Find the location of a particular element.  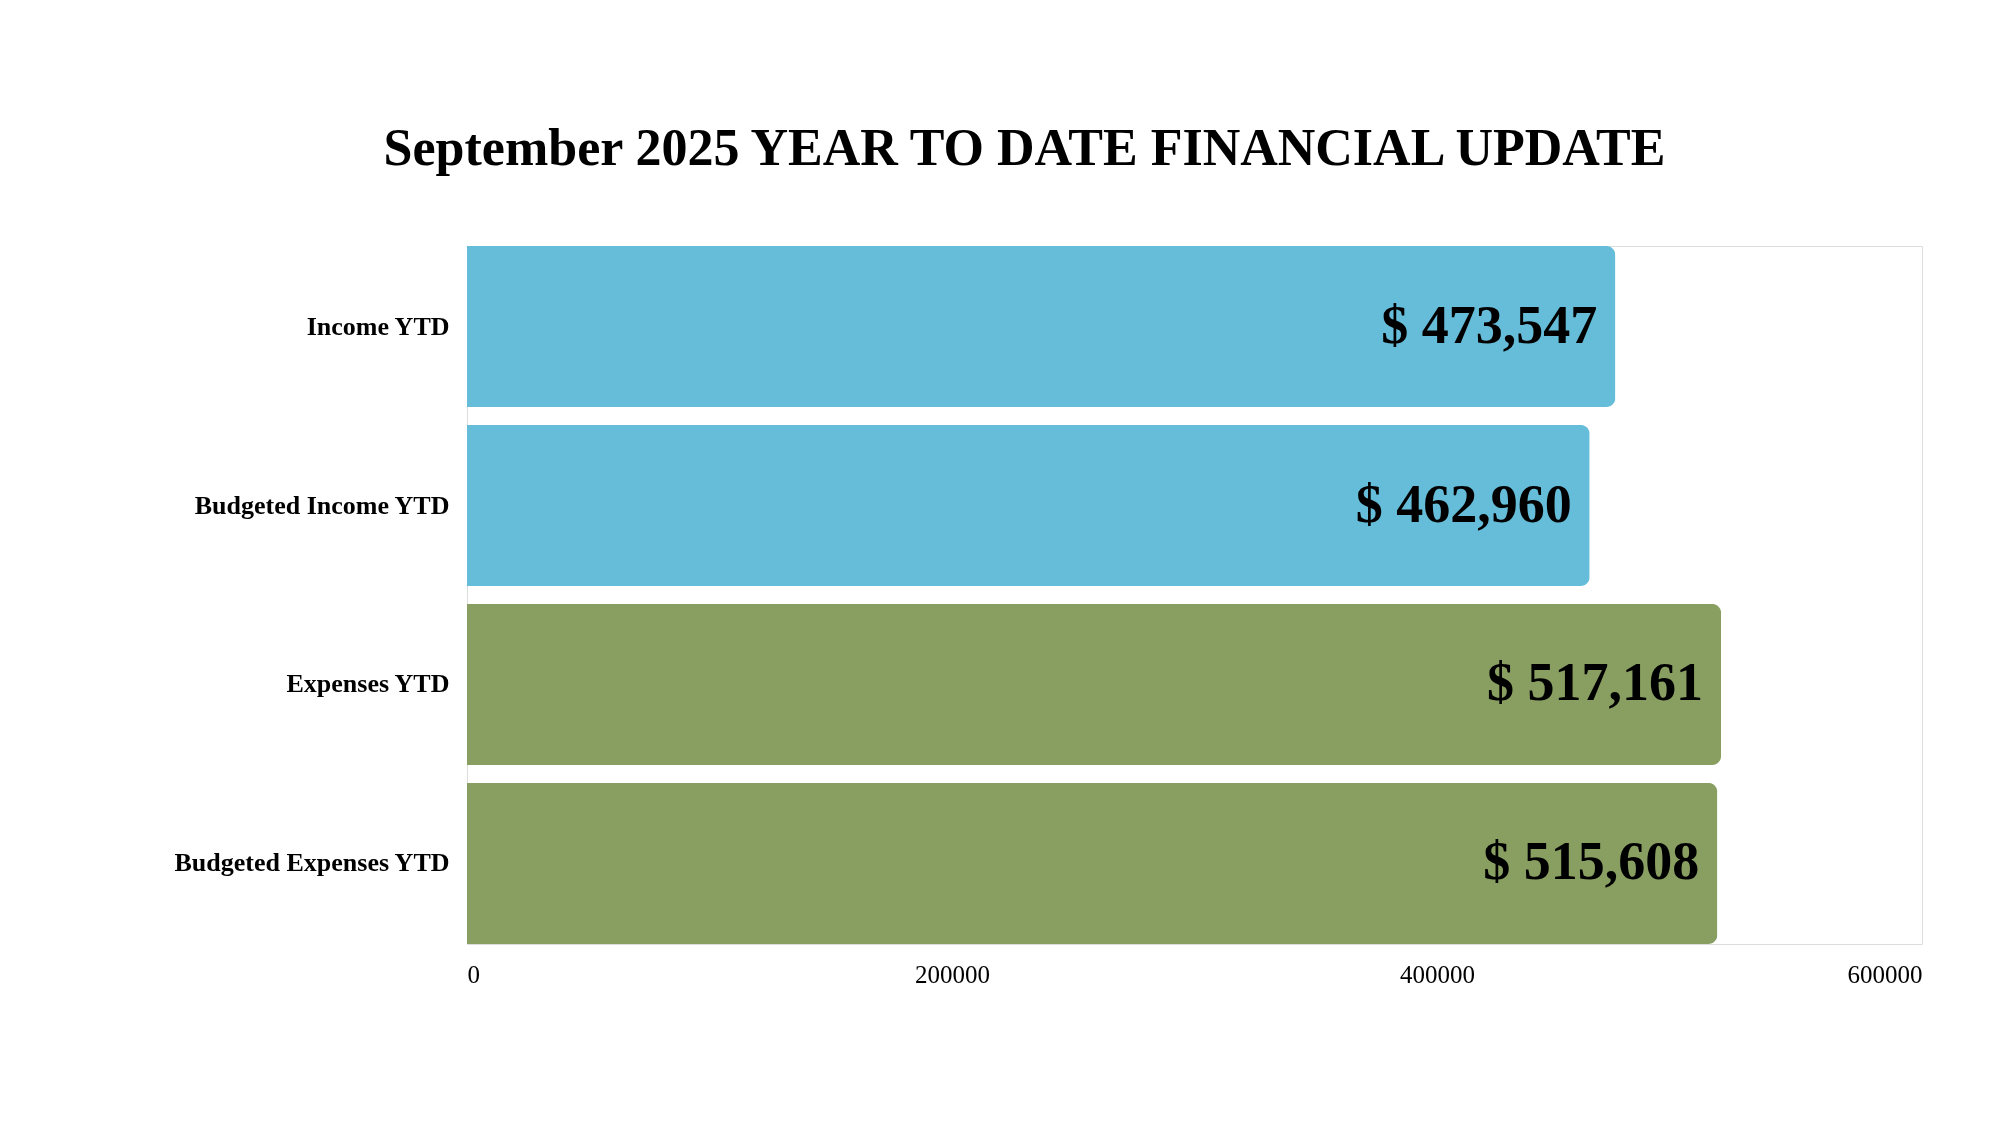

data-label: $ 515,608 is located at coordinates (1591, 861).